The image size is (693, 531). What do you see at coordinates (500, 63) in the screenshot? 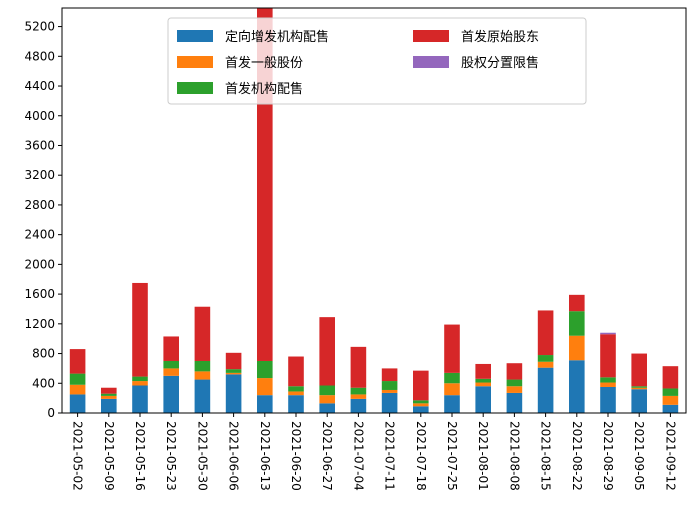
I see `legend-label: 股权分置限售` at bounding box center [500, 63].